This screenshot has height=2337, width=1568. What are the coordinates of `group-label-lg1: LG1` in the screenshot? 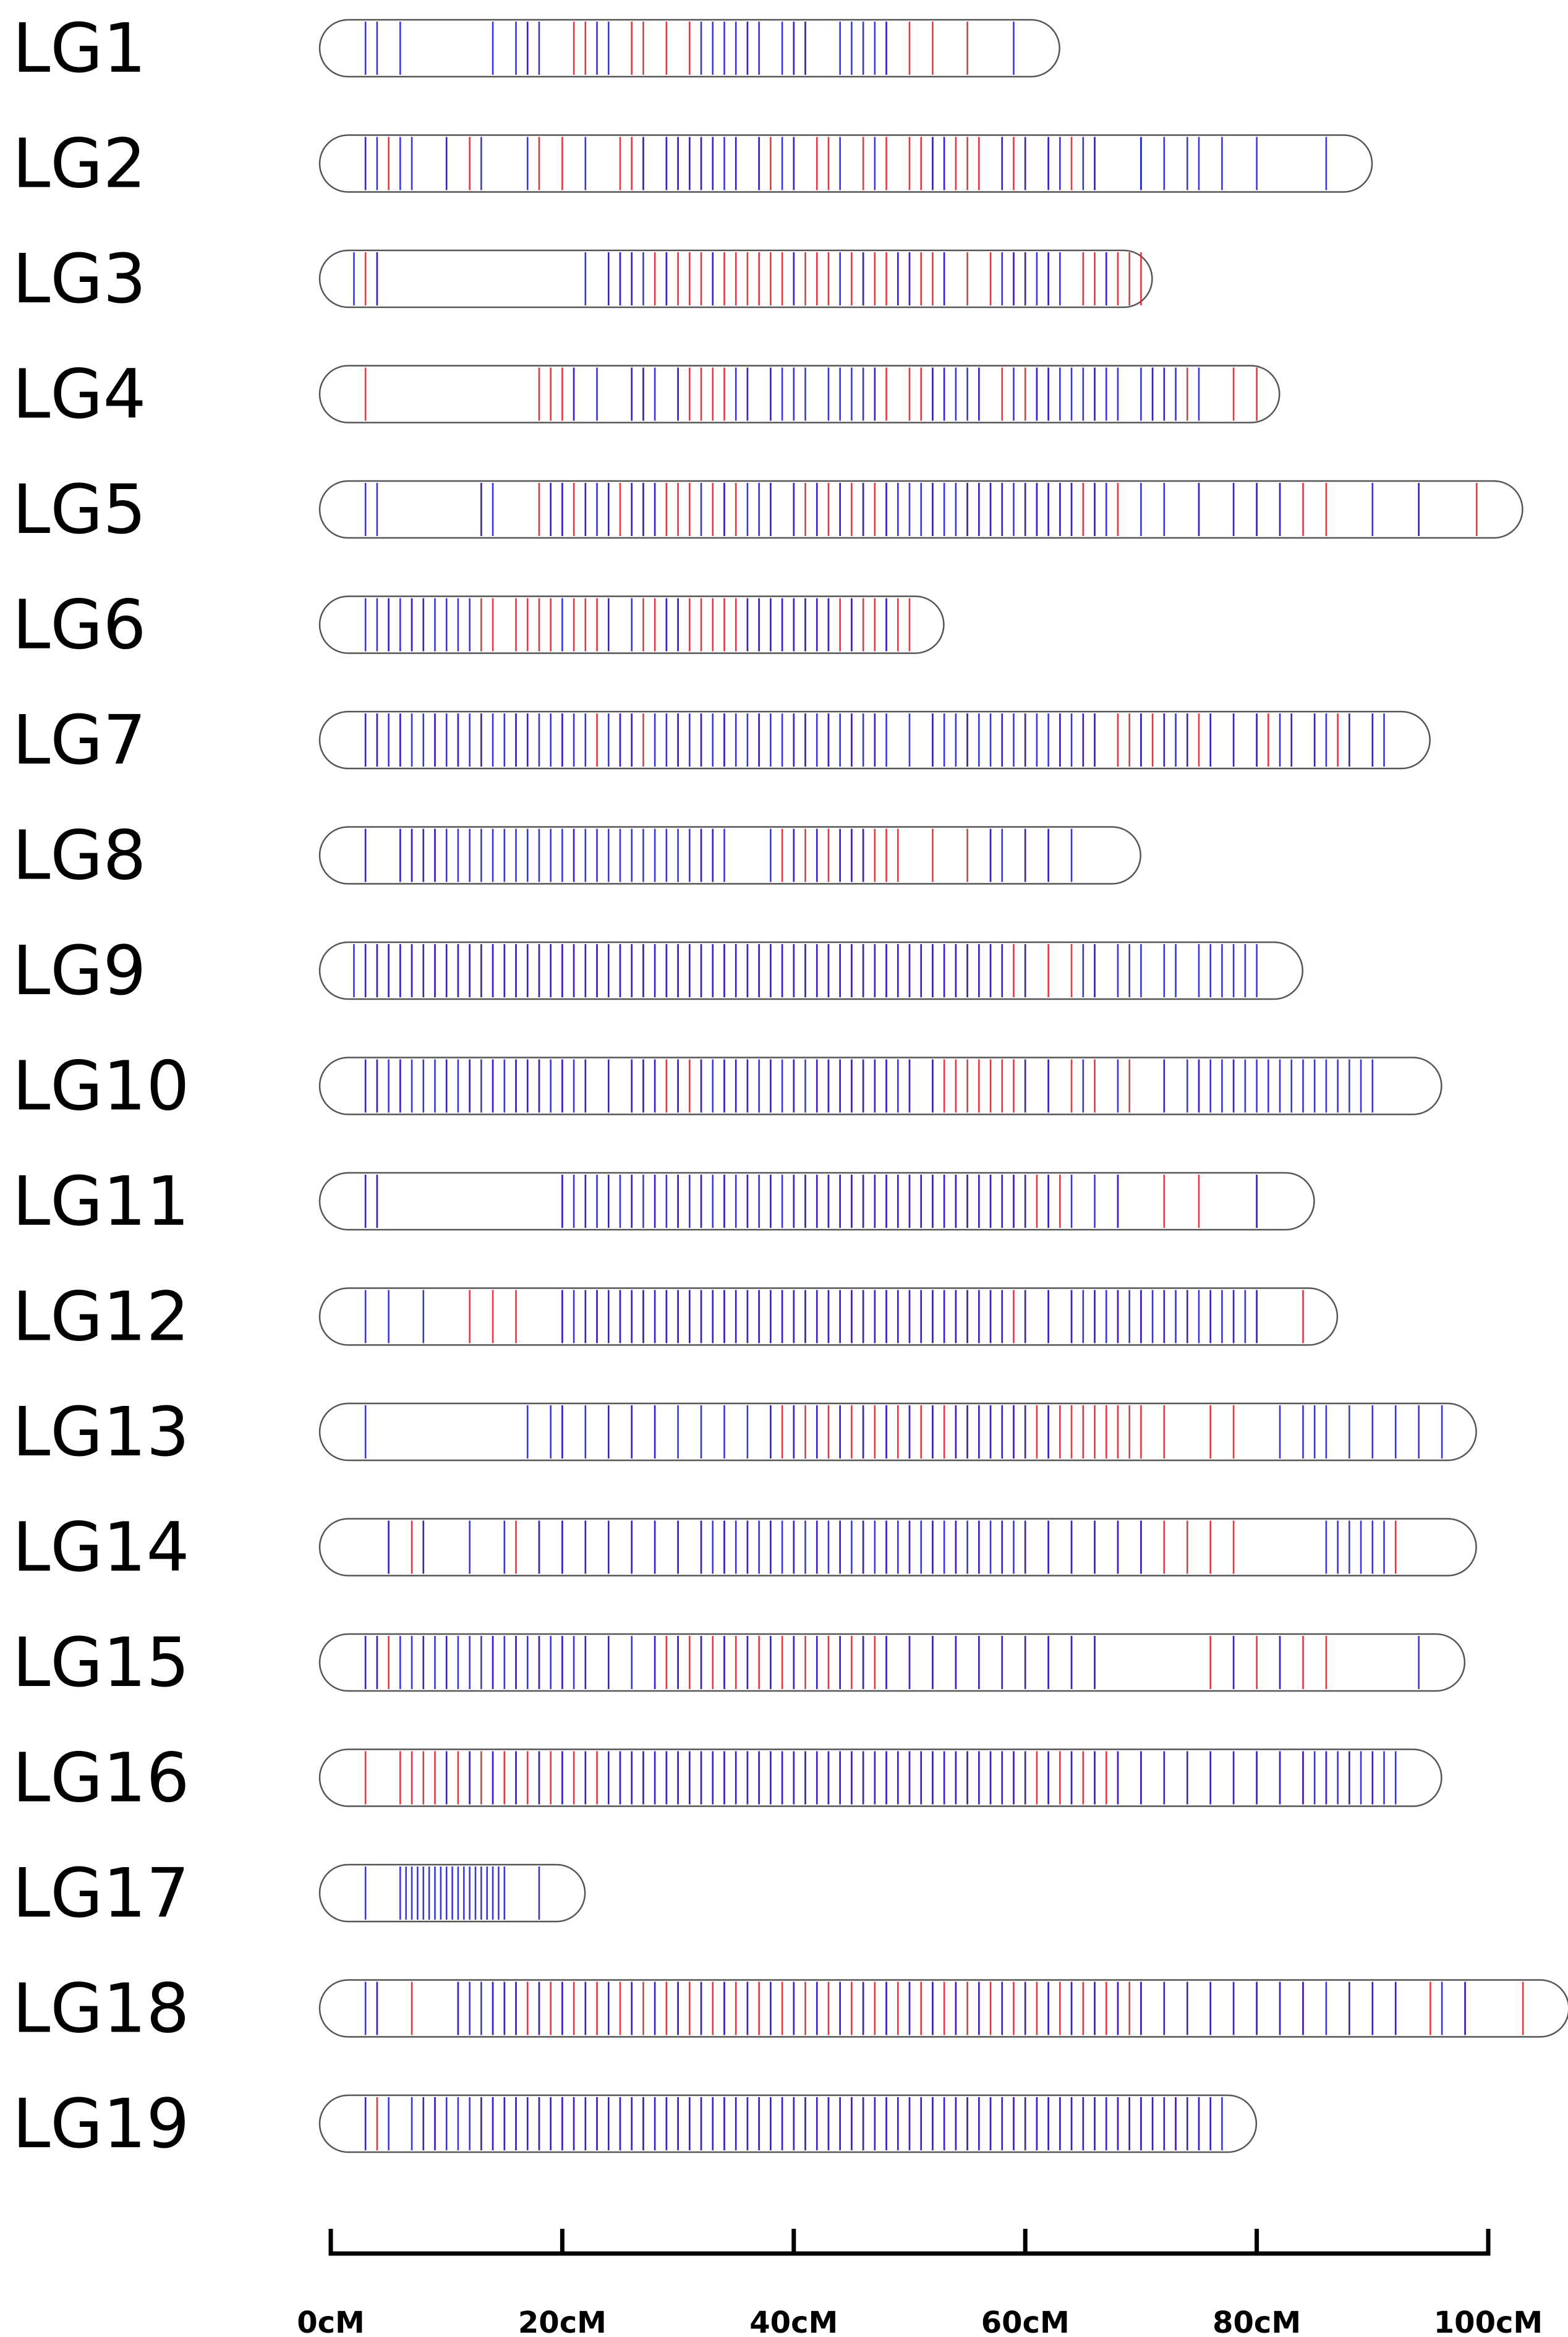 It's located at (80, 48).